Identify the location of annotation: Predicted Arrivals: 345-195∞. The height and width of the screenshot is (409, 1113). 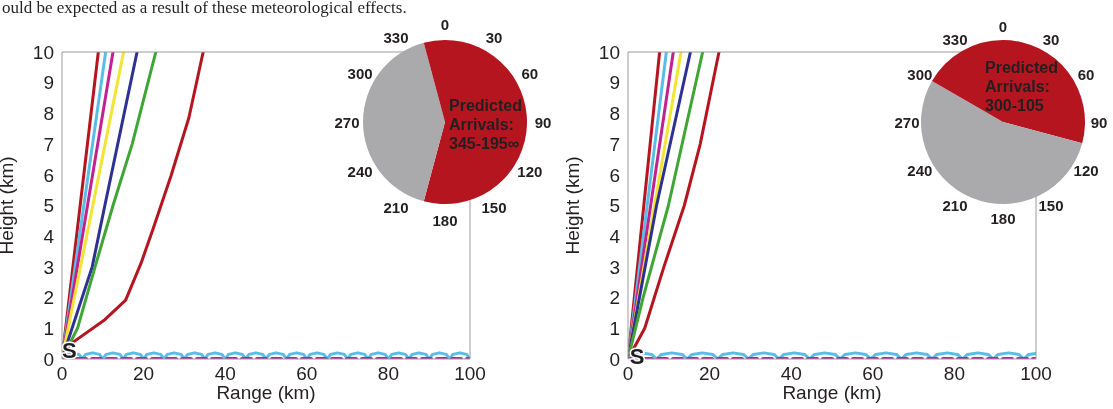
(485, 124).